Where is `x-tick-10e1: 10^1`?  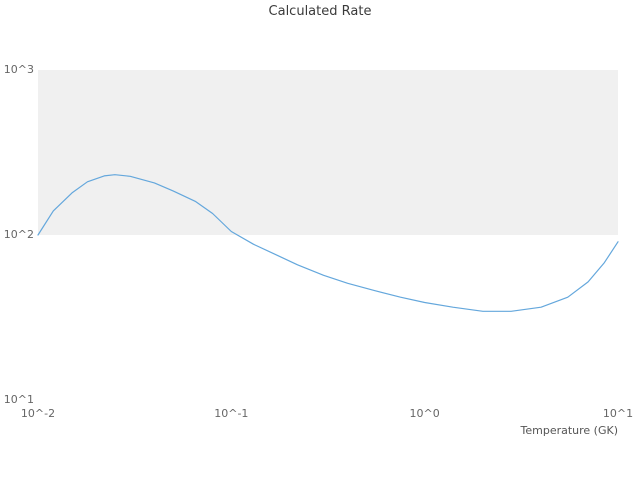
x-tick-10e1: 10^1 is located at coordinates (618, 413).